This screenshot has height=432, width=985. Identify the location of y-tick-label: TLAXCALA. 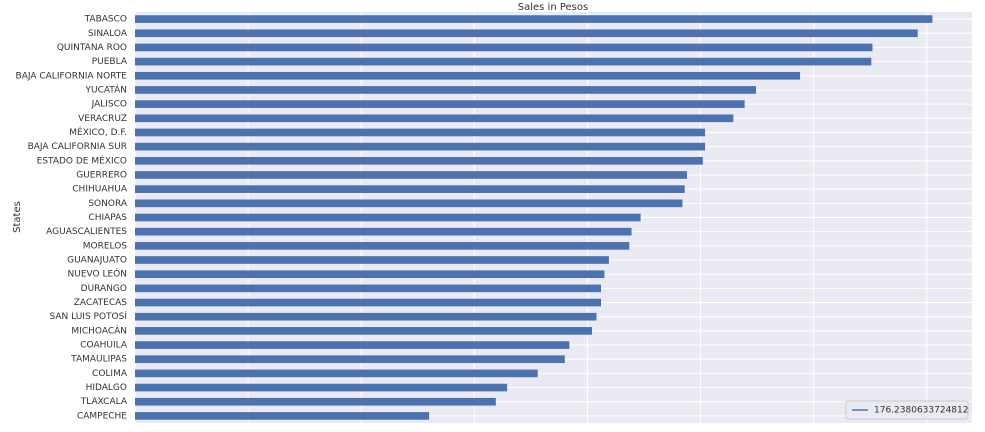
(104, 402).